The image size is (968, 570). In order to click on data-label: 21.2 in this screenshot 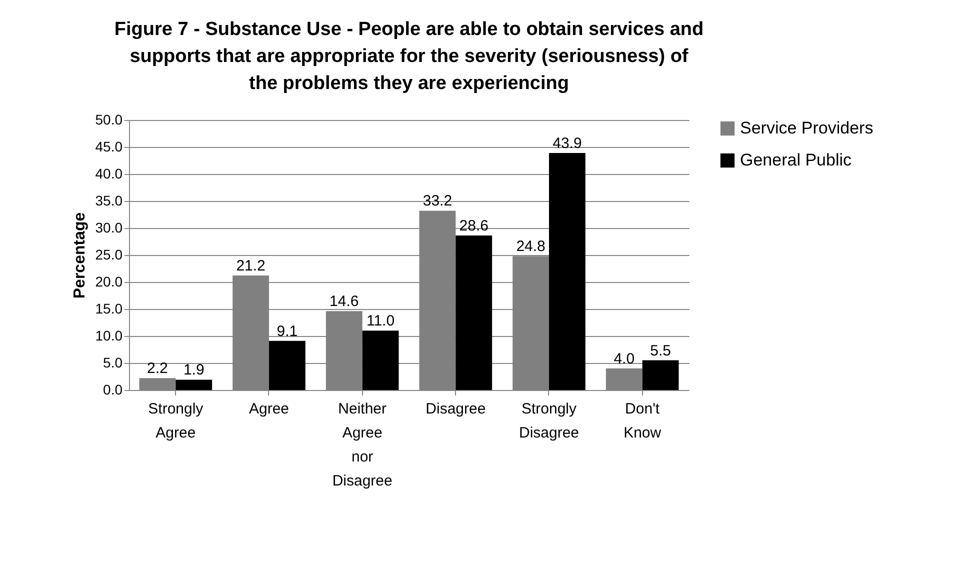, I will do `click(251, 266)`.